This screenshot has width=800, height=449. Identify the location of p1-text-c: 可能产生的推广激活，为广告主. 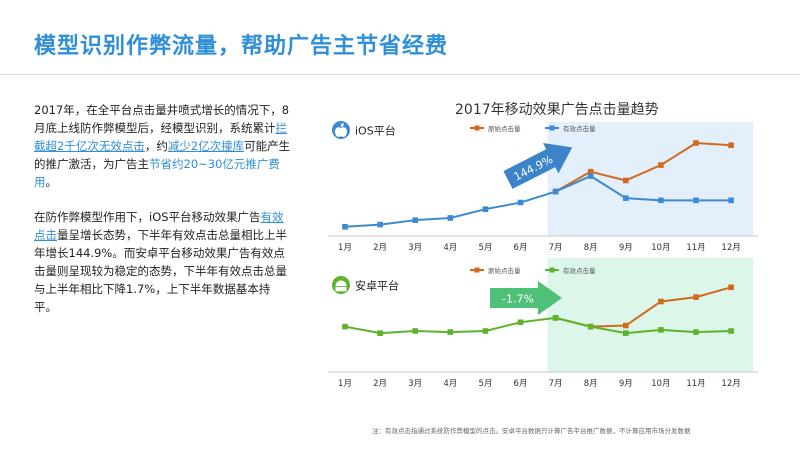
(162, 155).